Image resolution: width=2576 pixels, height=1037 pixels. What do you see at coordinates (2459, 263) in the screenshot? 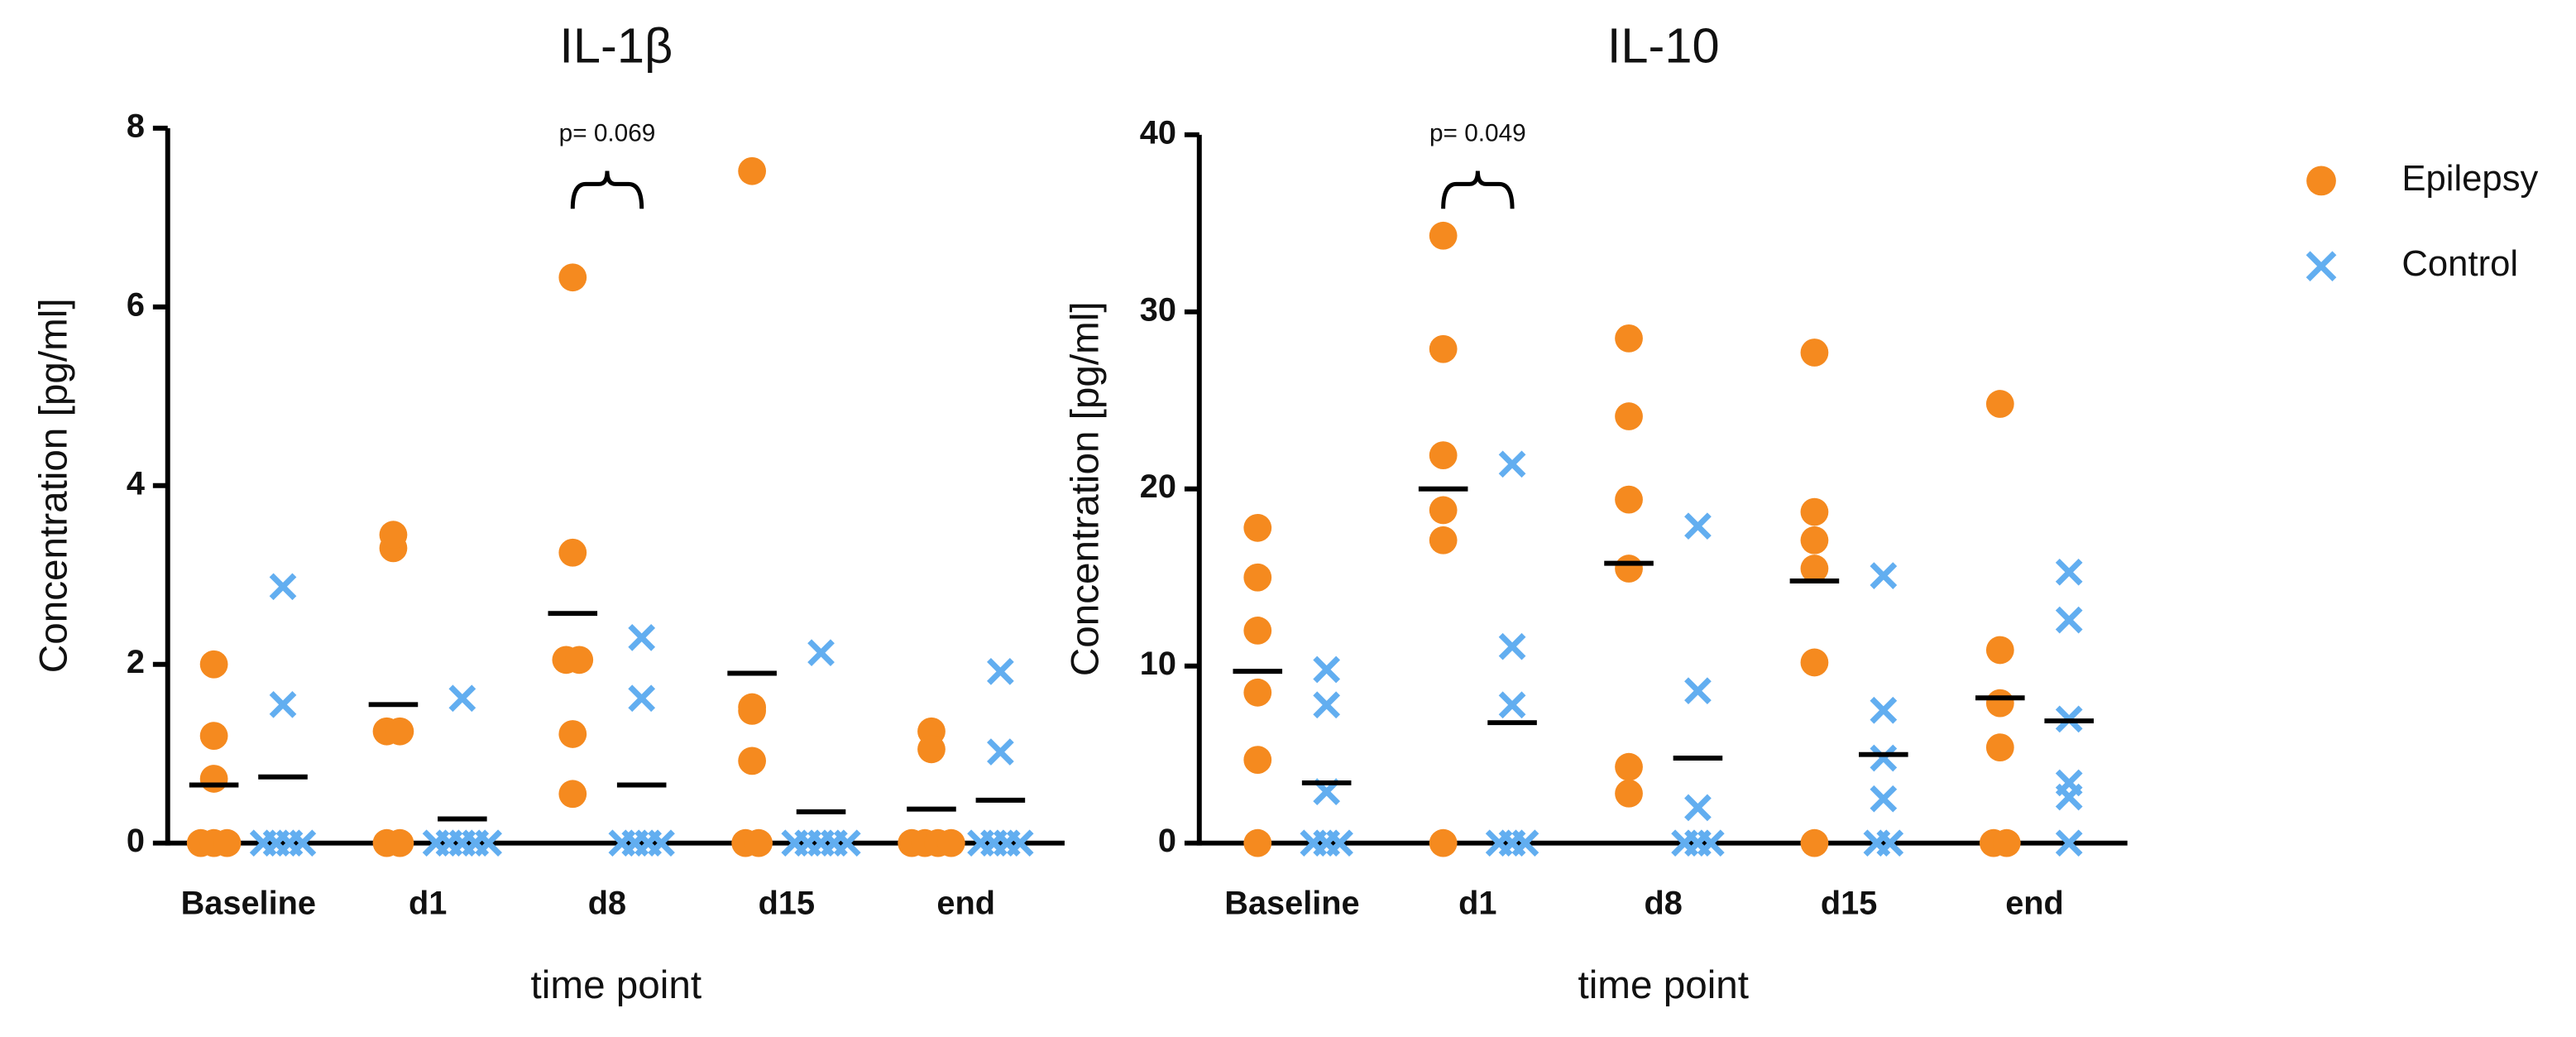
I see `legend-label: Control` at bounding box center [2459, 263].